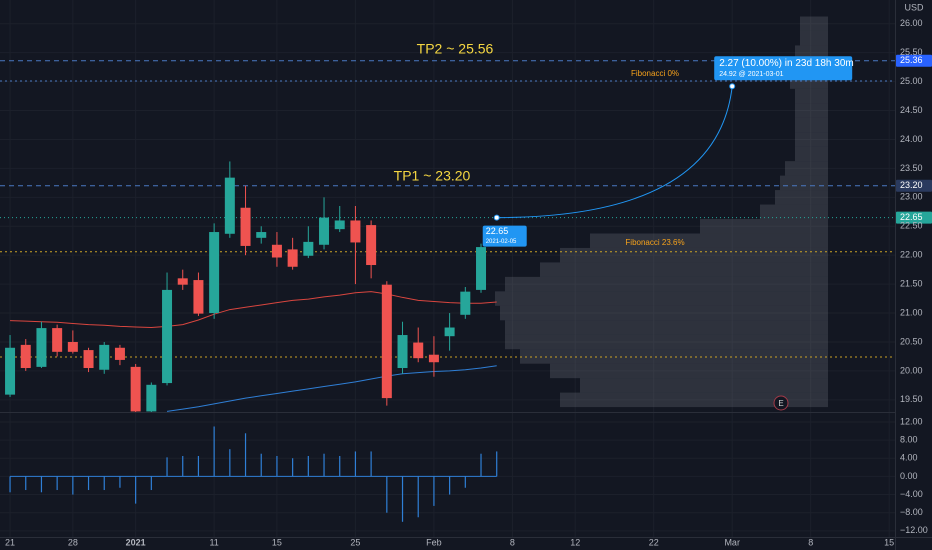 The image size is (932, 550). I want to click on price-label: 22.65, so click(911, 217).